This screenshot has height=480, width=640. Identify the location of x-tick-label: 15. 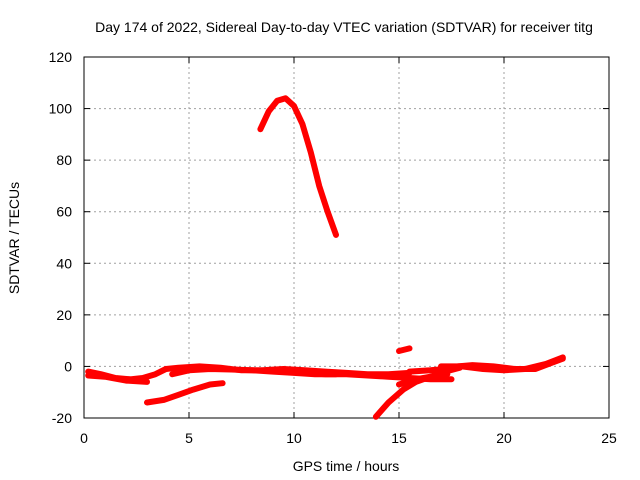
(399, 438).